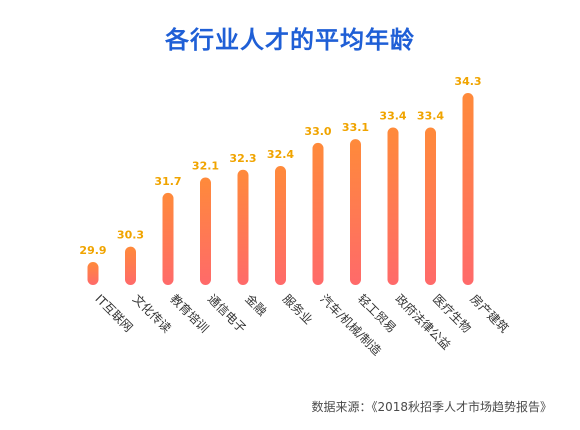 The width and height of the screenshot is (580, 430). I want to click on value-label-6: 33.0, so click(317, 131).